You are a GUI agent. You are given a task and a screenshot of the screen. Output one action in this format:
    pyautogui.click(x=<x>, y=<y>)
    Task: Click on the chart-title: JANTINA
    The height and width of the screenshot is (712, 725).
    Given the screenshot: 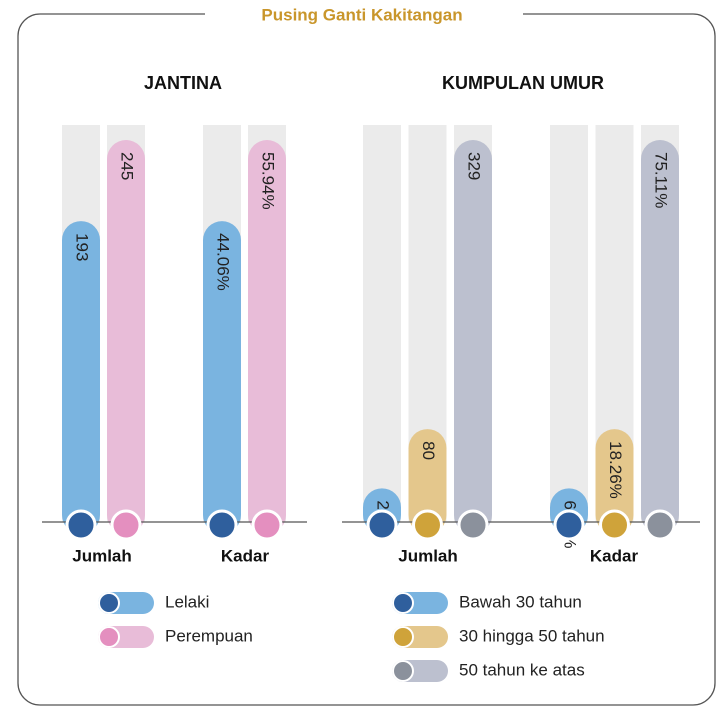 What is the action you would take?
    pyautogui.click(x=183, y=83)
    